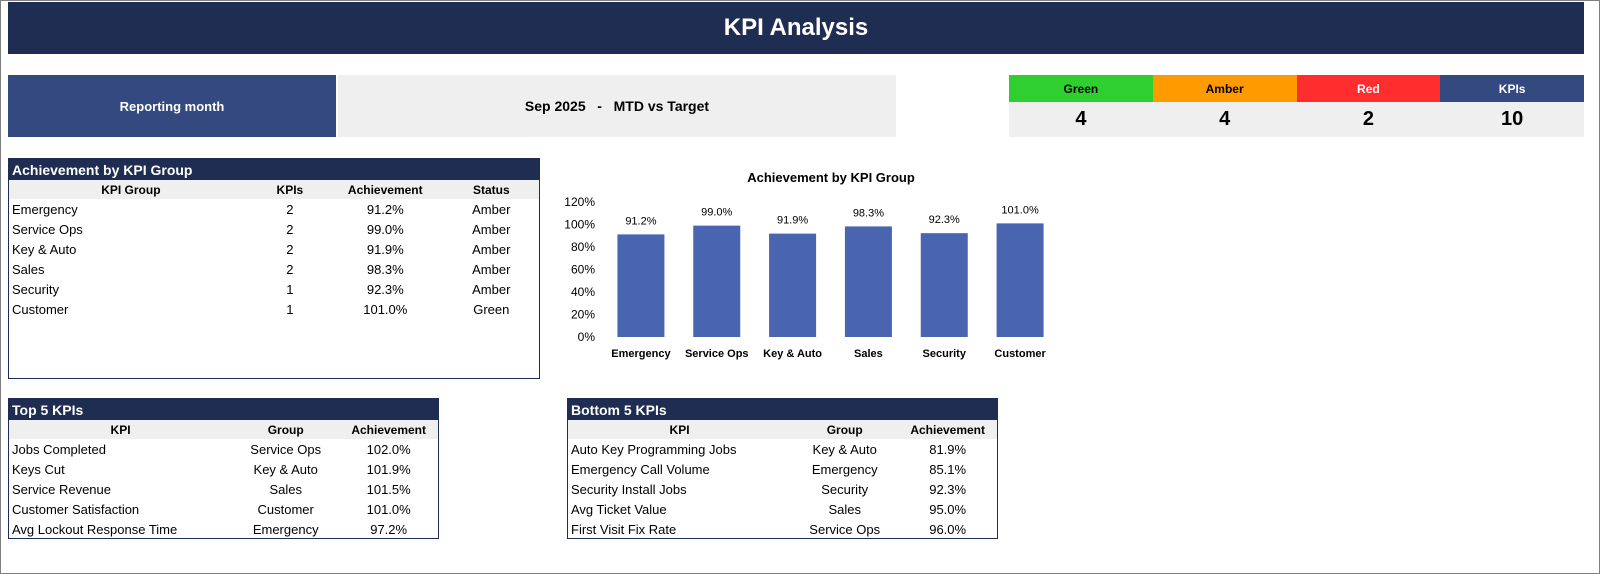 This screenshot has width=1600, height=574. What do you see at coordinates (793, 285) in the screenshot?
I see `bar-key-auto` at bounding box center [793, 285].